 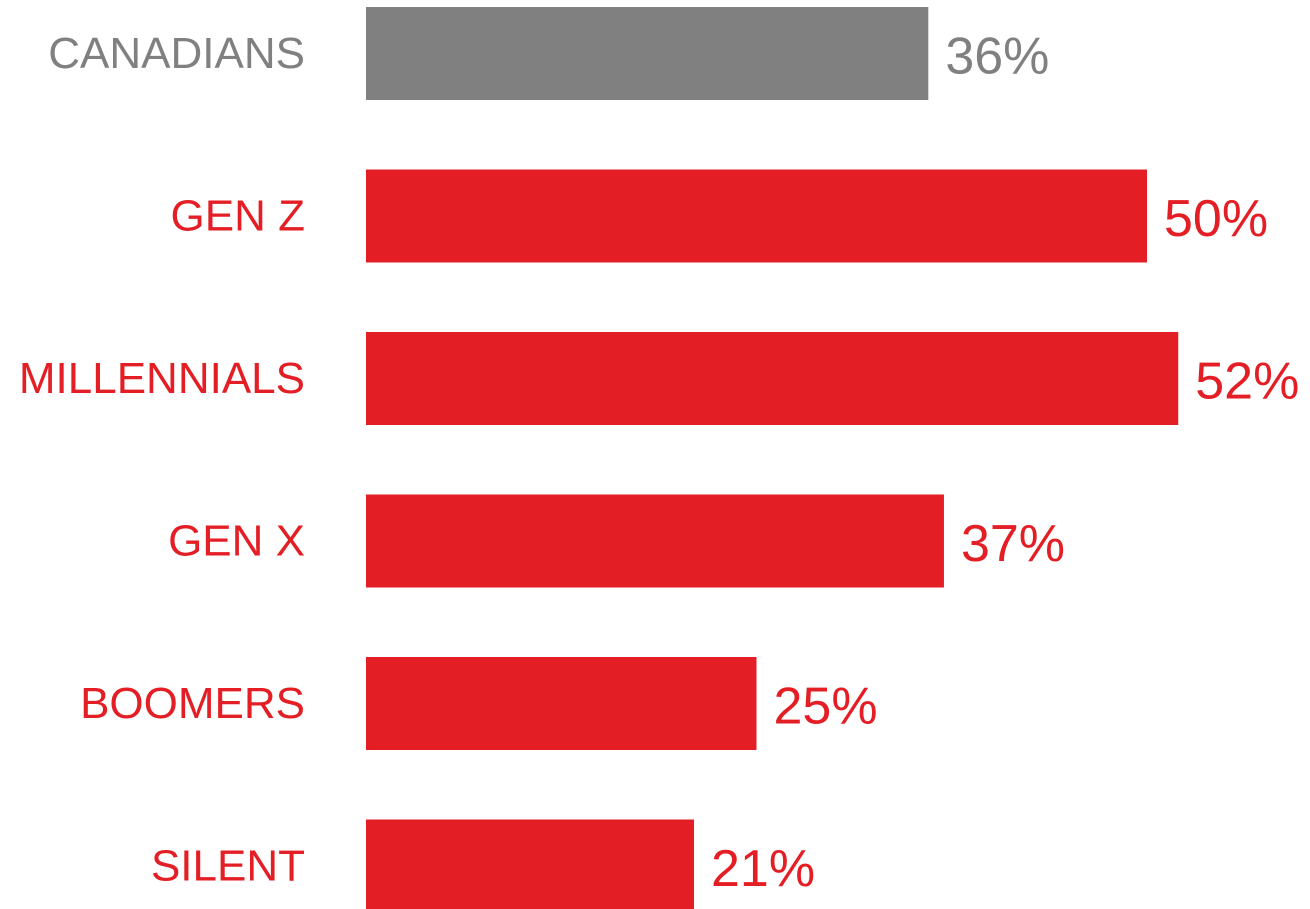 What do you see at coordinates (826, 707) in the screenshot?
I see `value-label: 25%` at bounding box center [826, 707].